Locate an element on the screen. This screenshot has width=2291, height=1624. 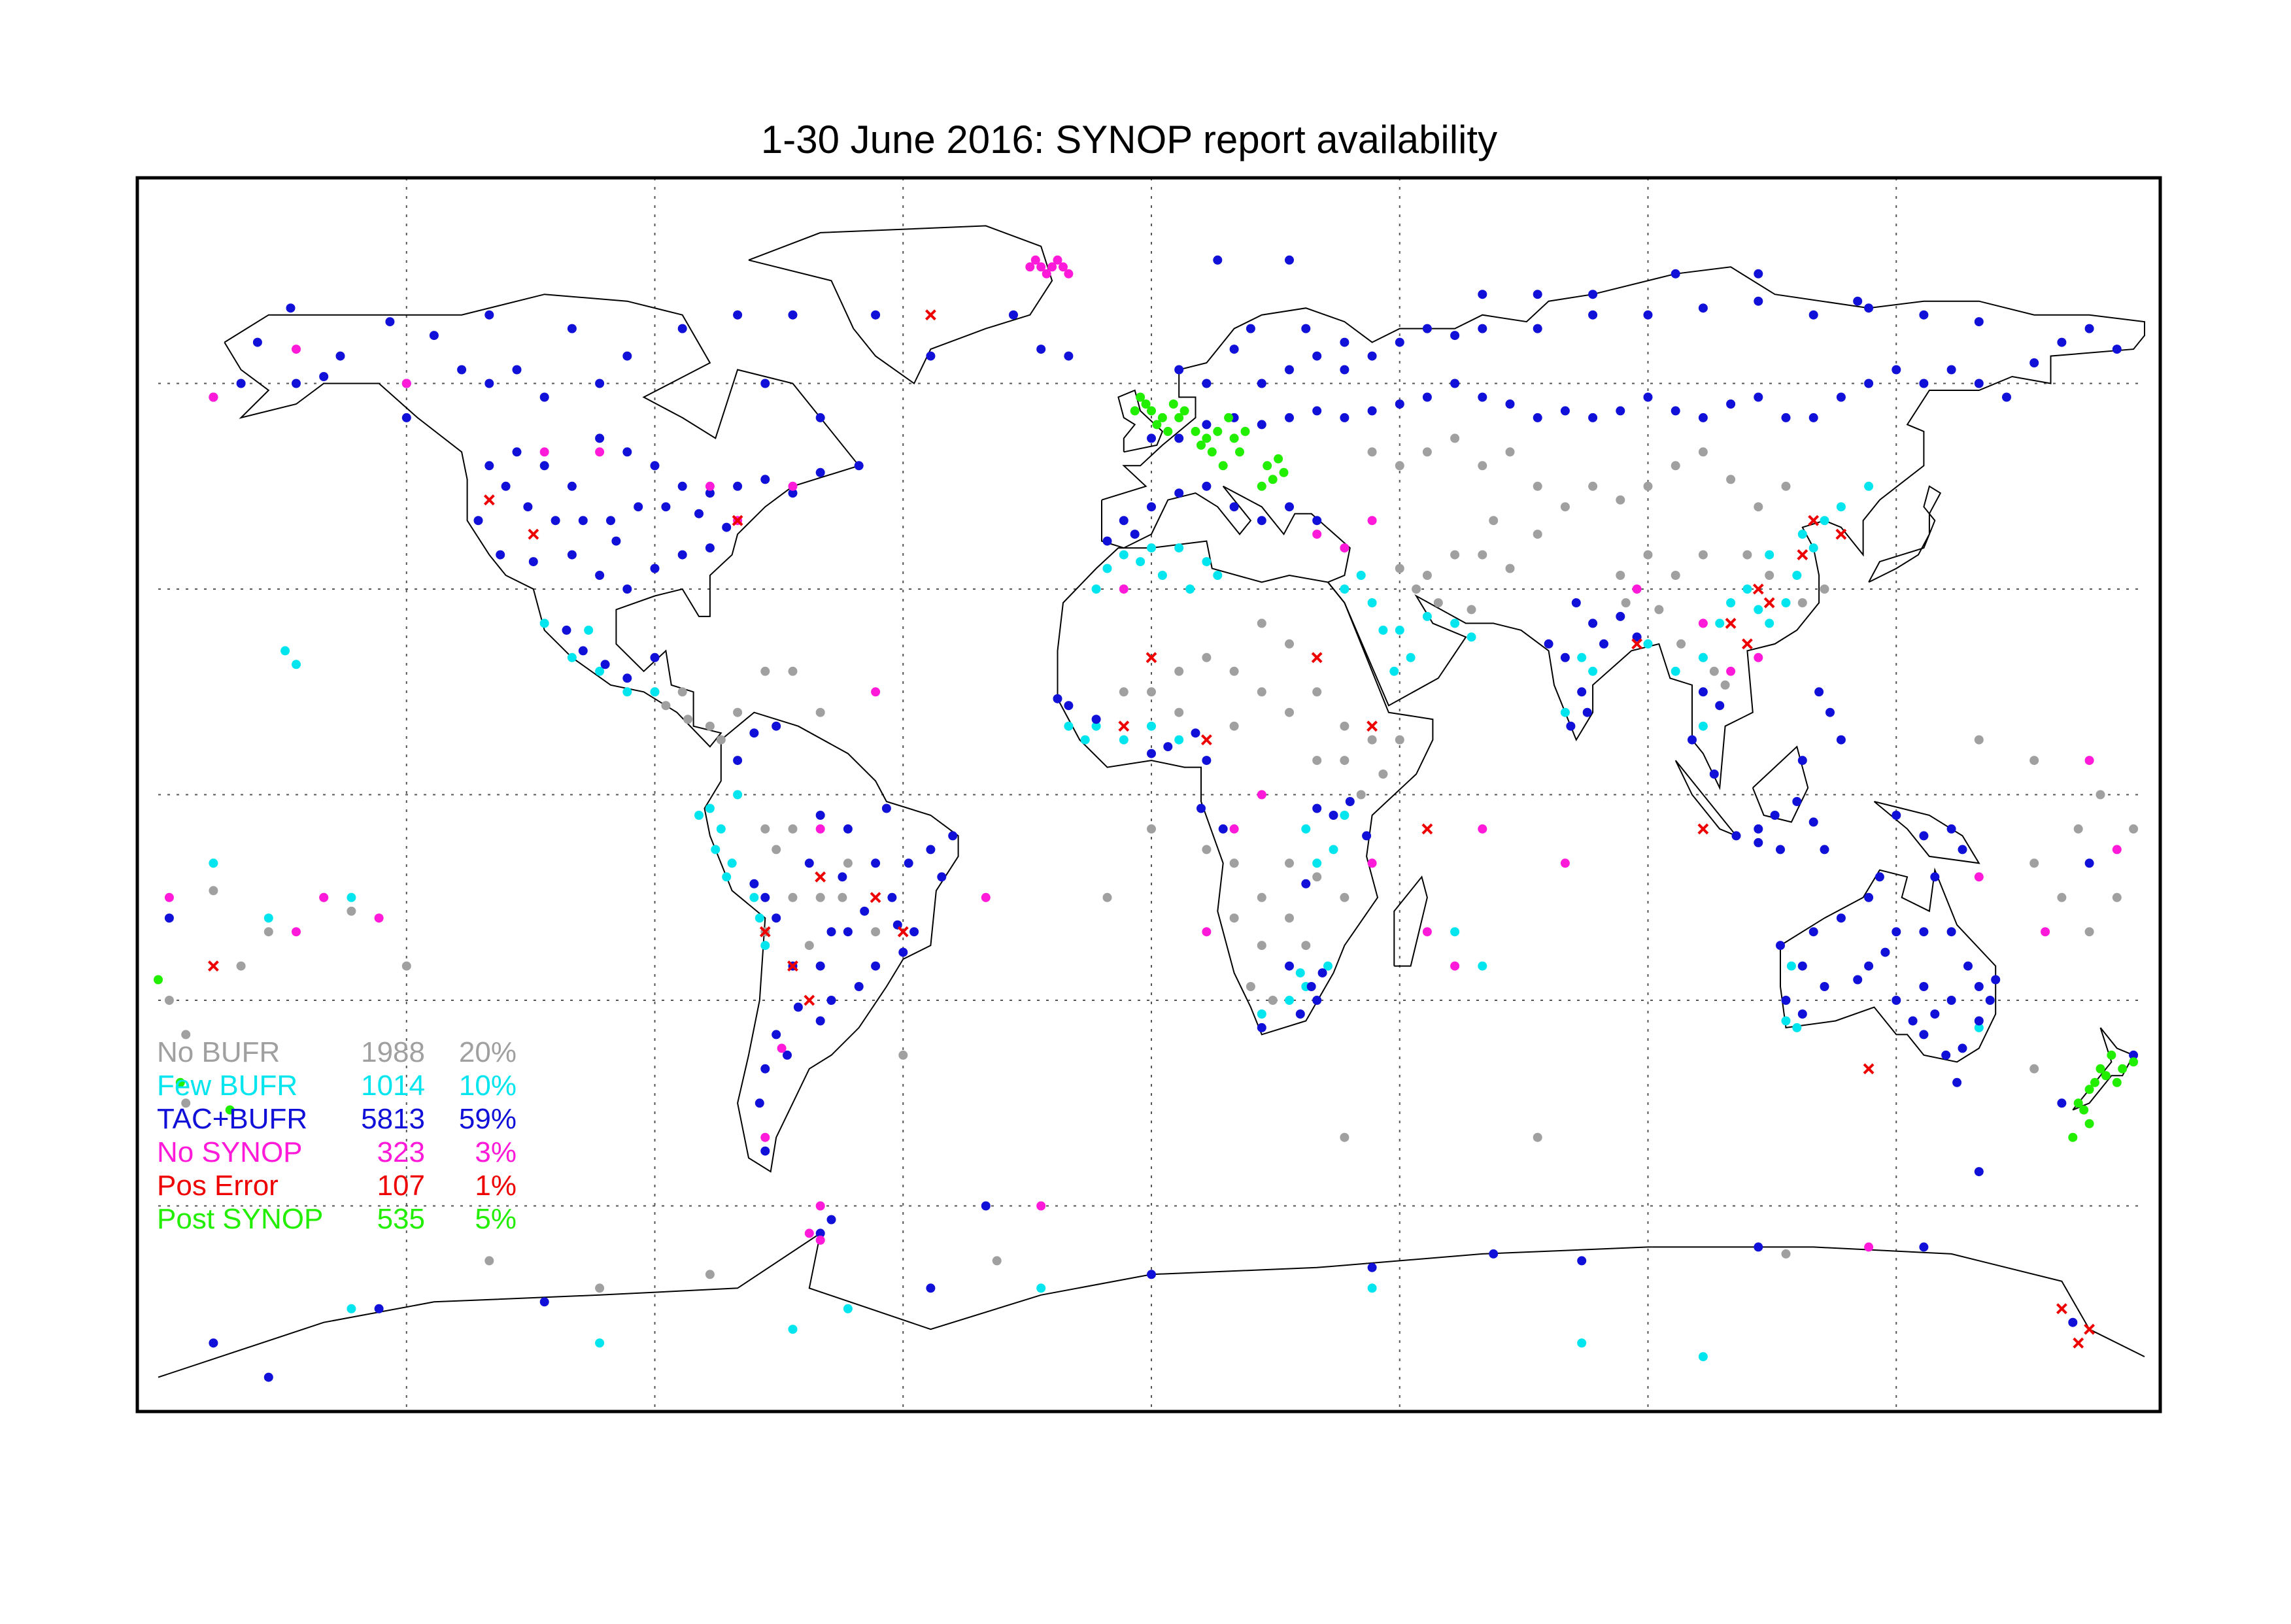
legend-percent: 59% is located at coordinates (488, 1119).